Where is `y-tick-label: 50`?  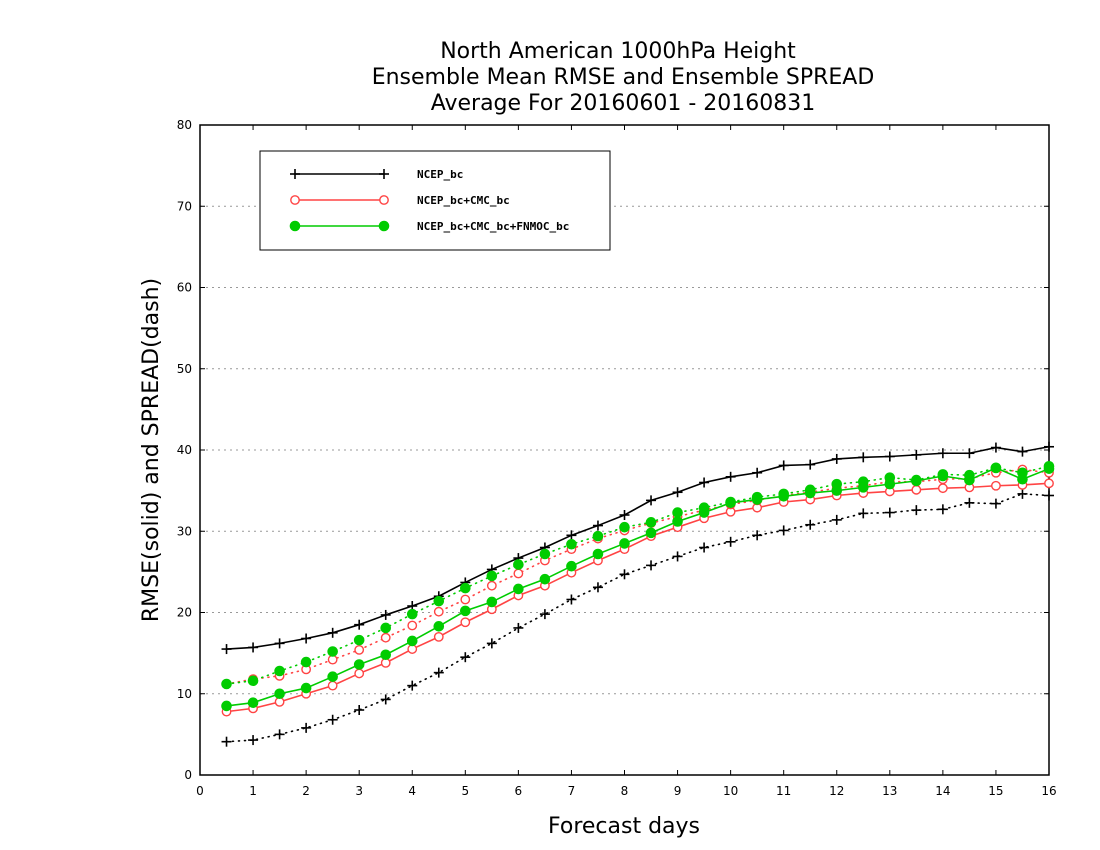 y-tick-label: 50 is located at coordinates (184, 369).